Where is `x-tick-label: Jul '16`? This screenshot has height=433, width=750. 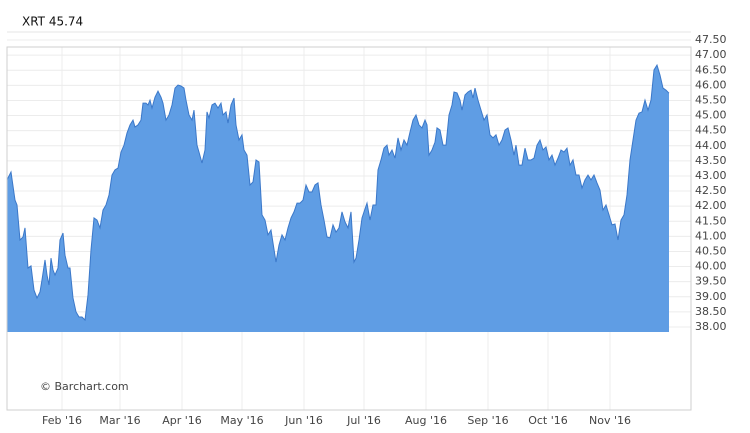
x-tick-label: Jul '16 is located at coordinates (363, 420).